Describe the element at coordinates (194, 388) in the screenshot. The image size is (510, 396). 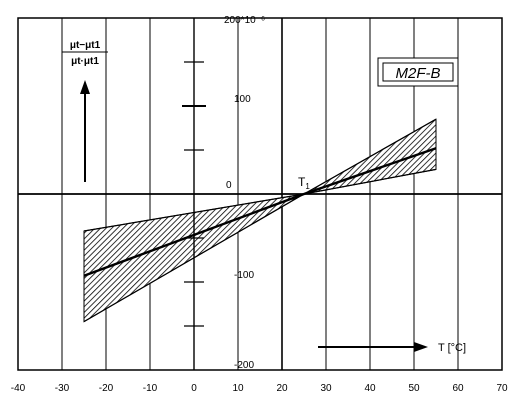
I see `x-tick-label-0: 0` at that location.